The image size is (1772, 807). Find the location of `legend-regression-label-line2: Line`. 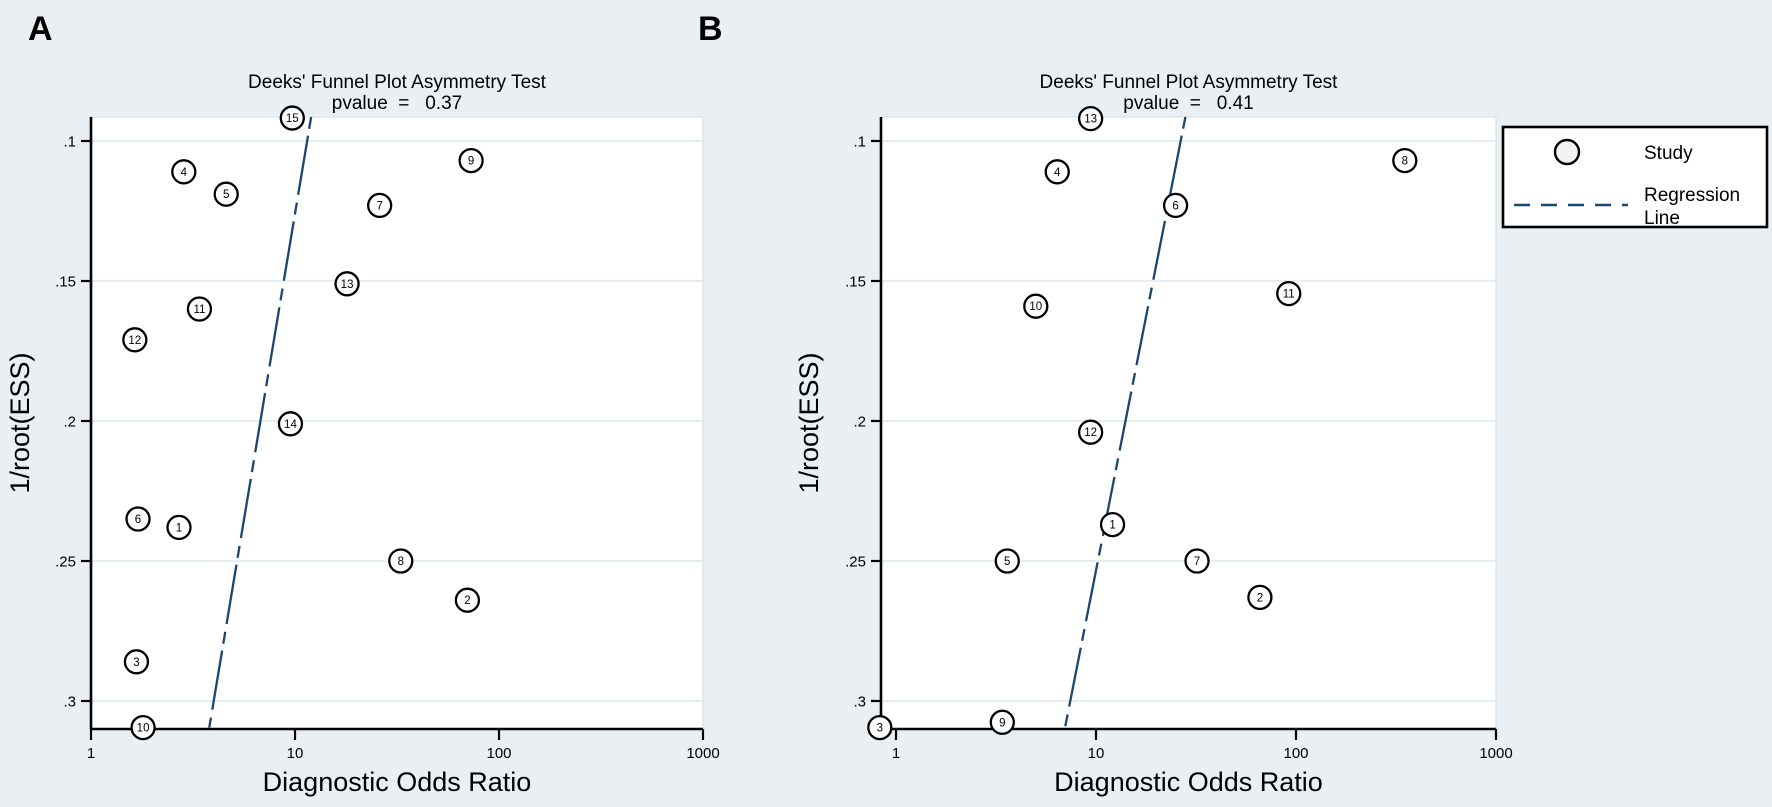

legend-regression-label-line2: Line is located at coordinates (1662, 218).